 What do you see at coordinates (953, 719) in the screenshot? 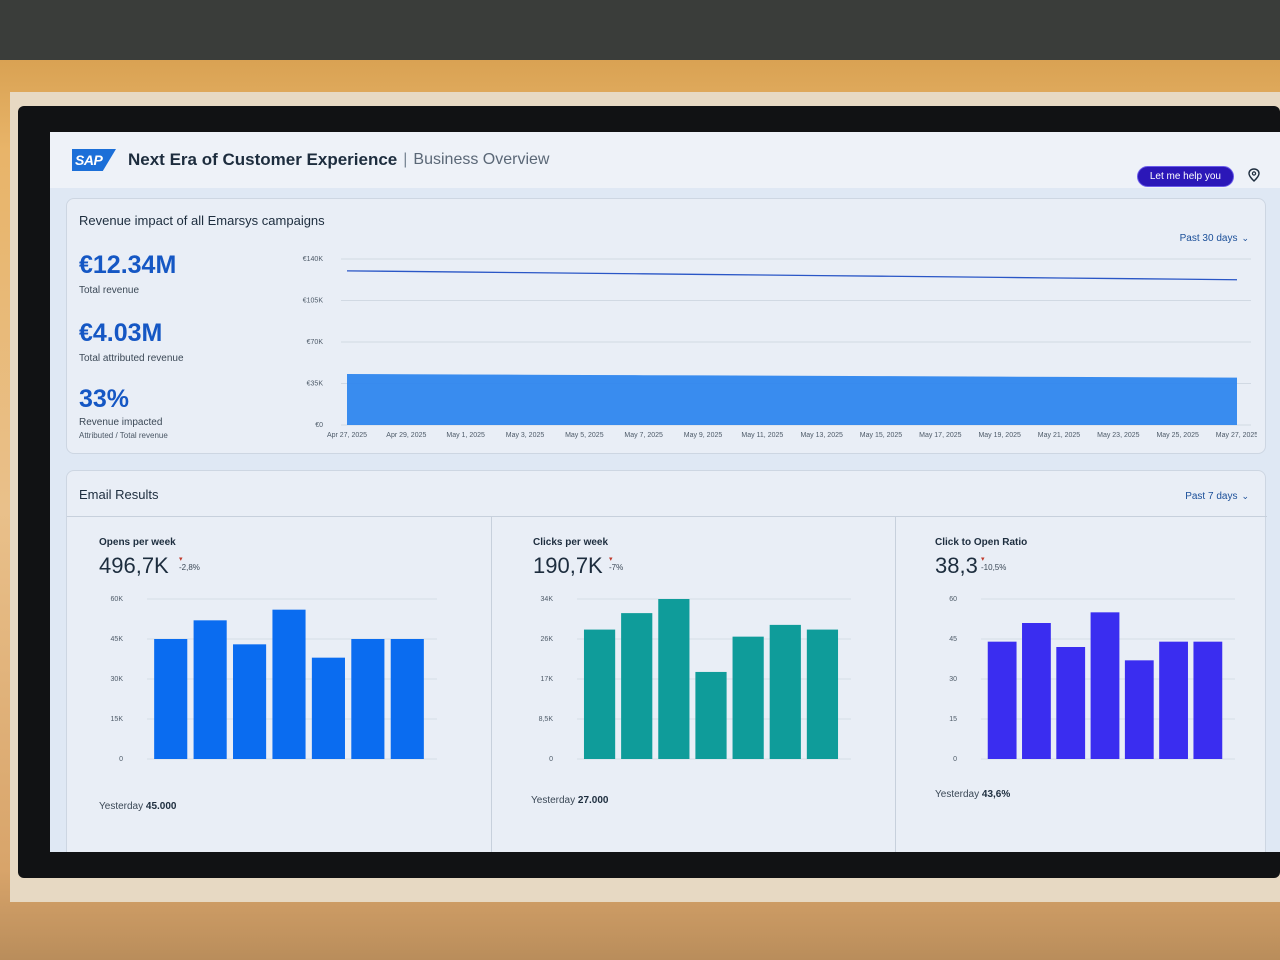
I see `y-tick-label: 15` at bounding box center [953, 719].